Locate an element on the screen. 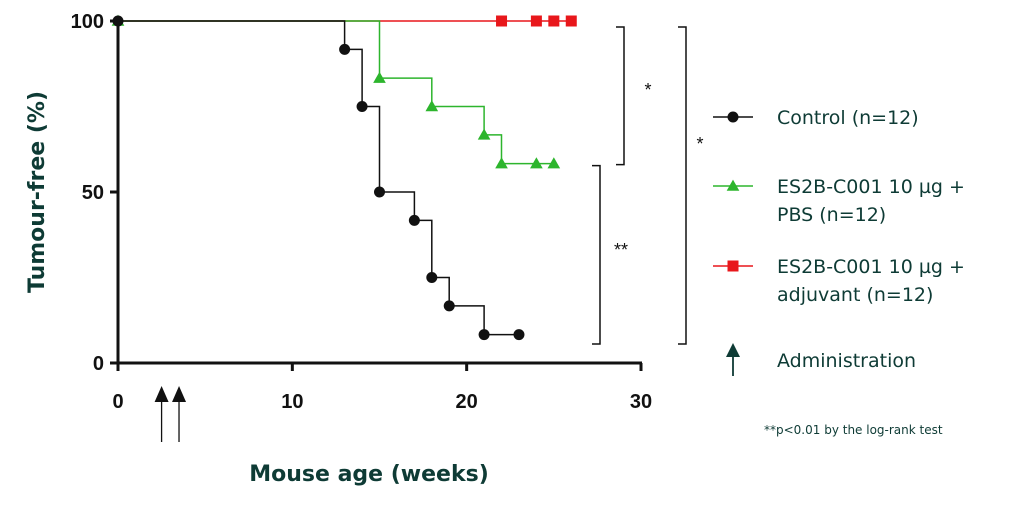  y-tick-label: 0 is located at coordinates (98, 364).